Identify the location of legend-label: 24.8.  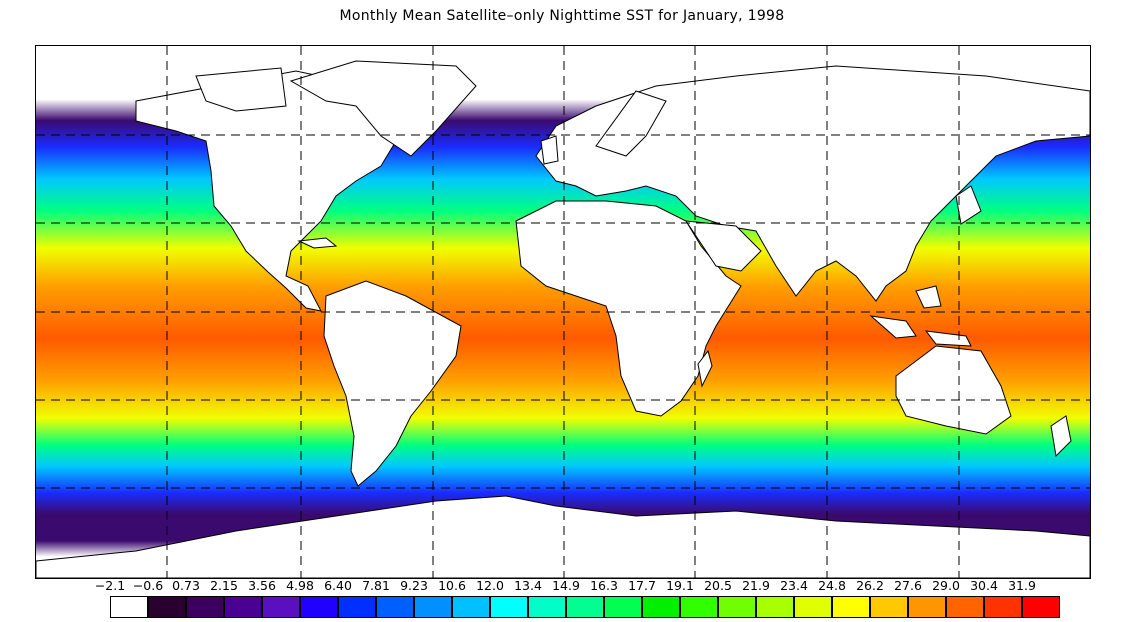
(832, 585).